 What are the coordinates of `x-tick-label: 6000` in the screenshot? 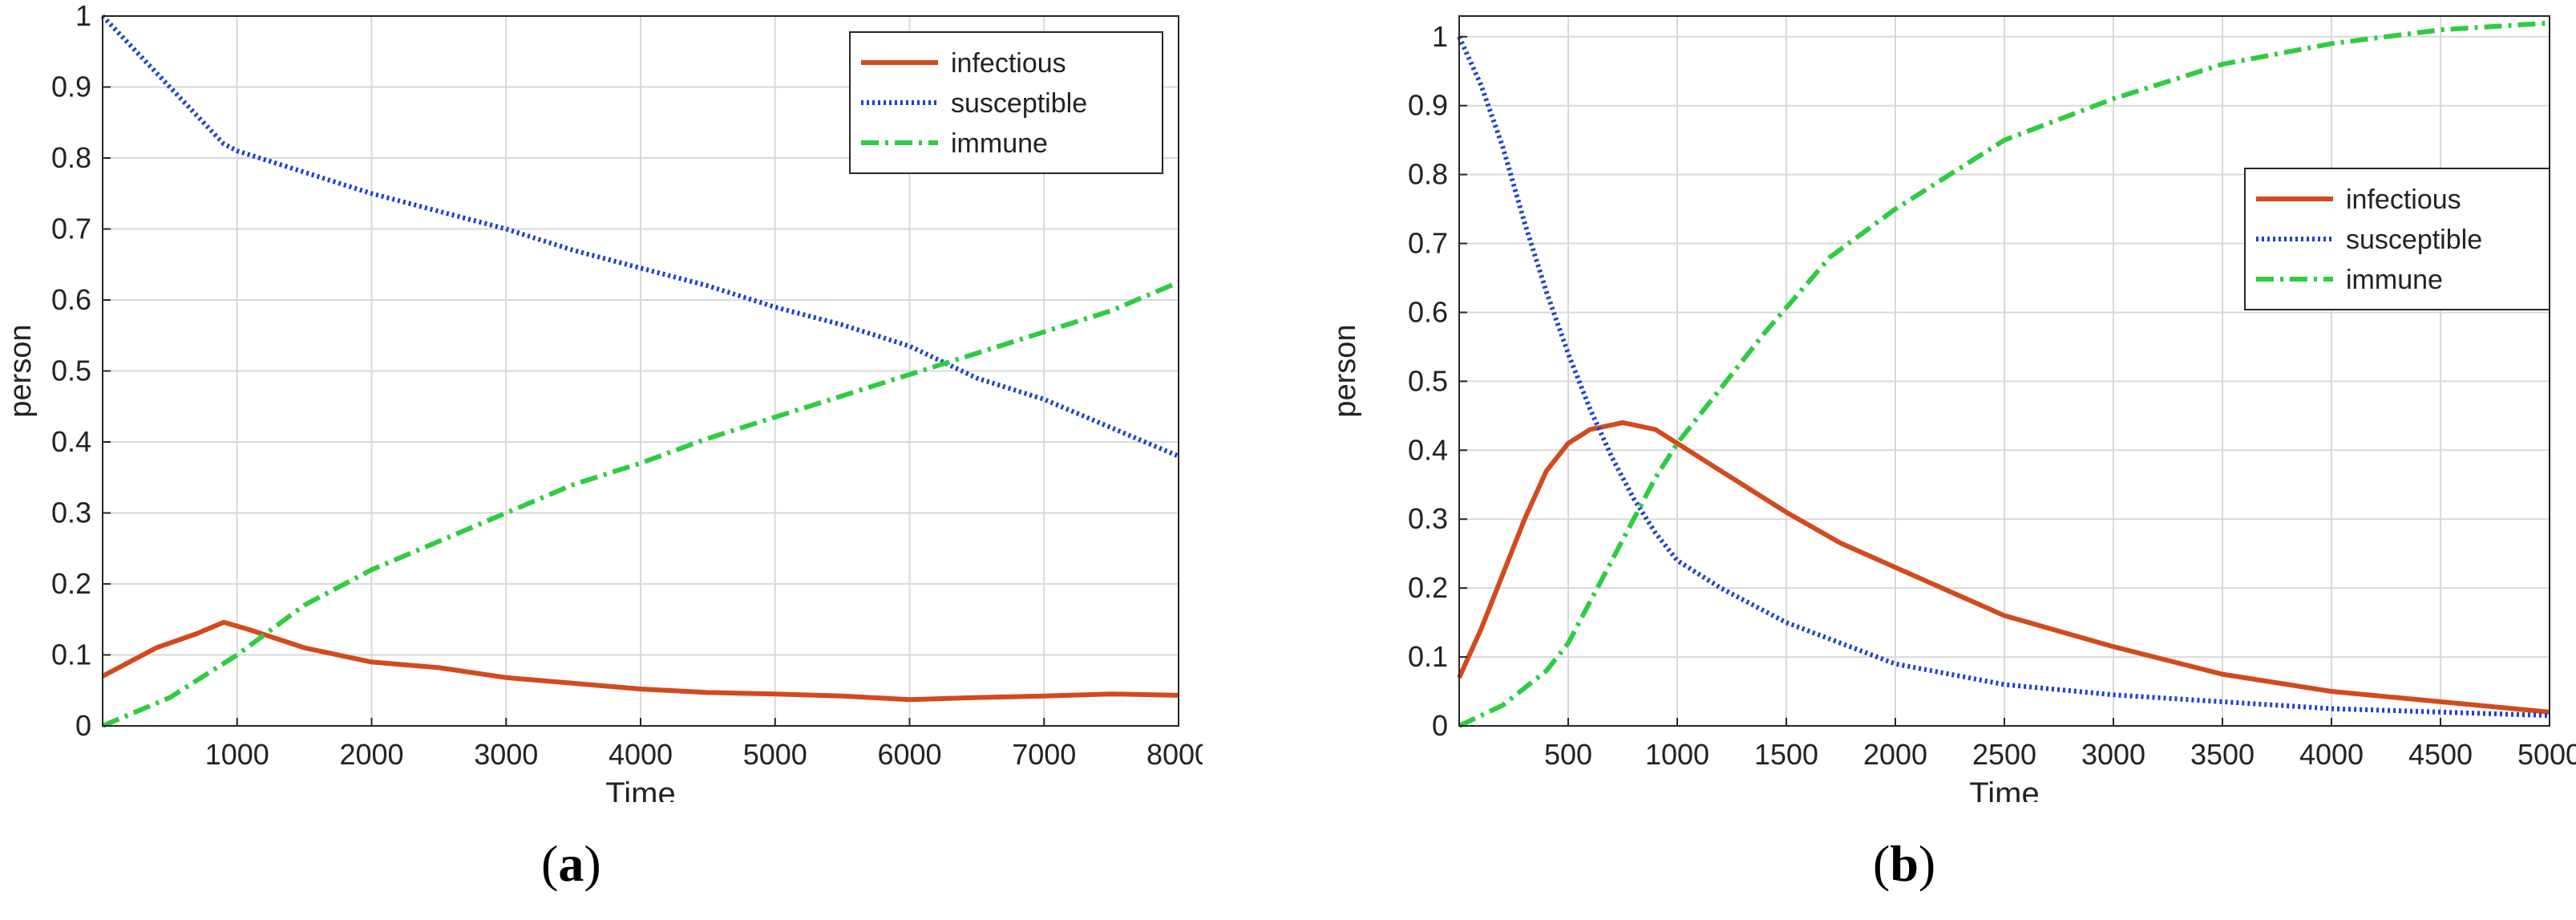 It's located at (909, 754).